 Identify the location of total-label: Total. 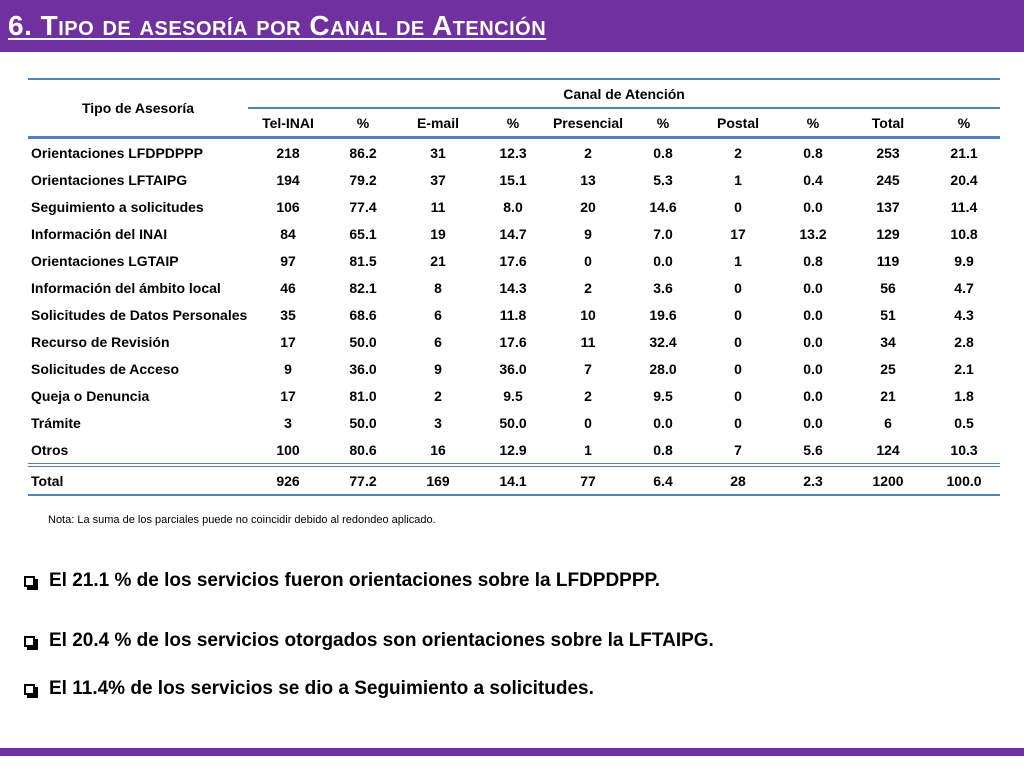
(138, 479).